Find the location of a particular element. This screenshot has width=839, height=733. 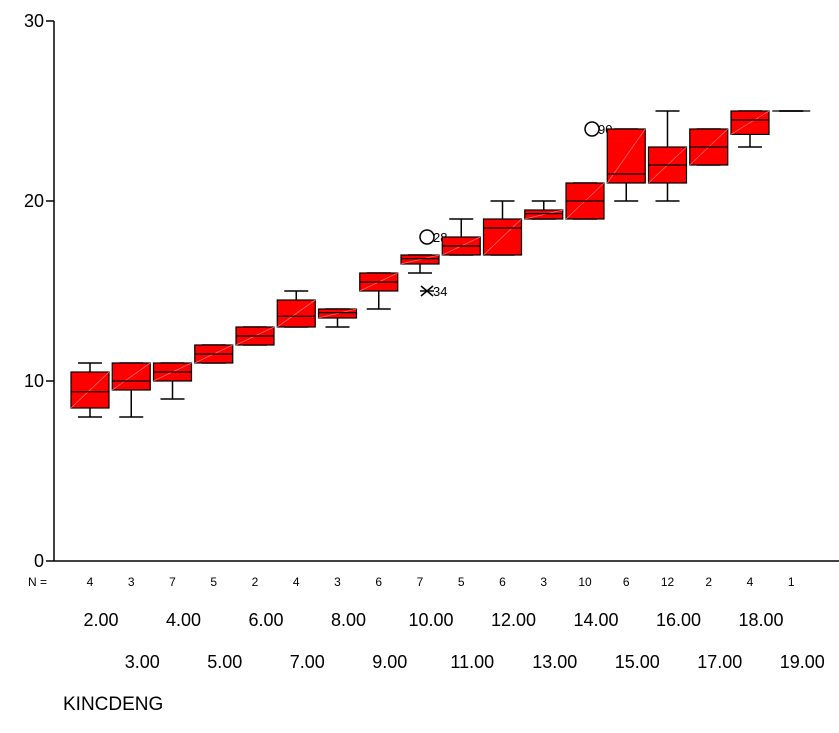

x-category-label: 10.00 is located at coordinates (430, 620).